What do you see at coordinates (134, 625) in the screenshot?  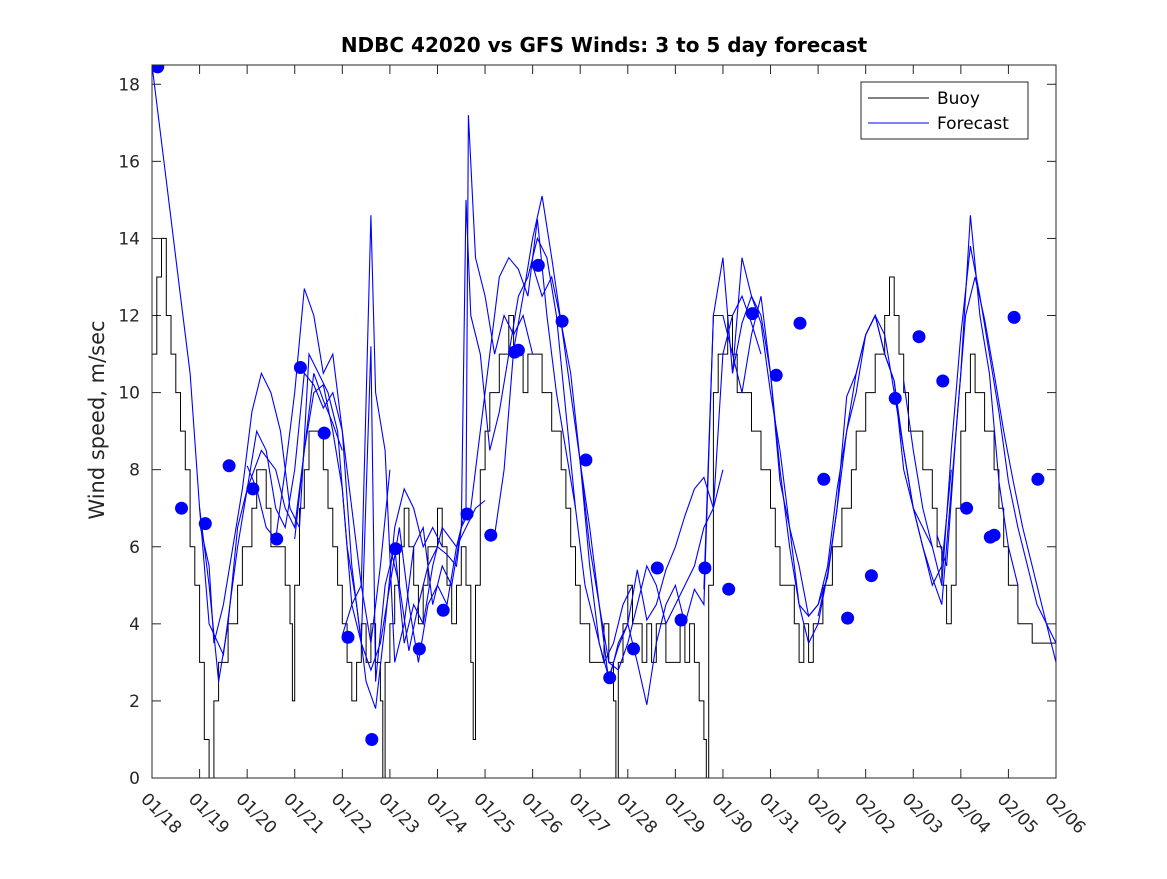 I see `y-tick-label: 4` at bounding box center [134, 625].